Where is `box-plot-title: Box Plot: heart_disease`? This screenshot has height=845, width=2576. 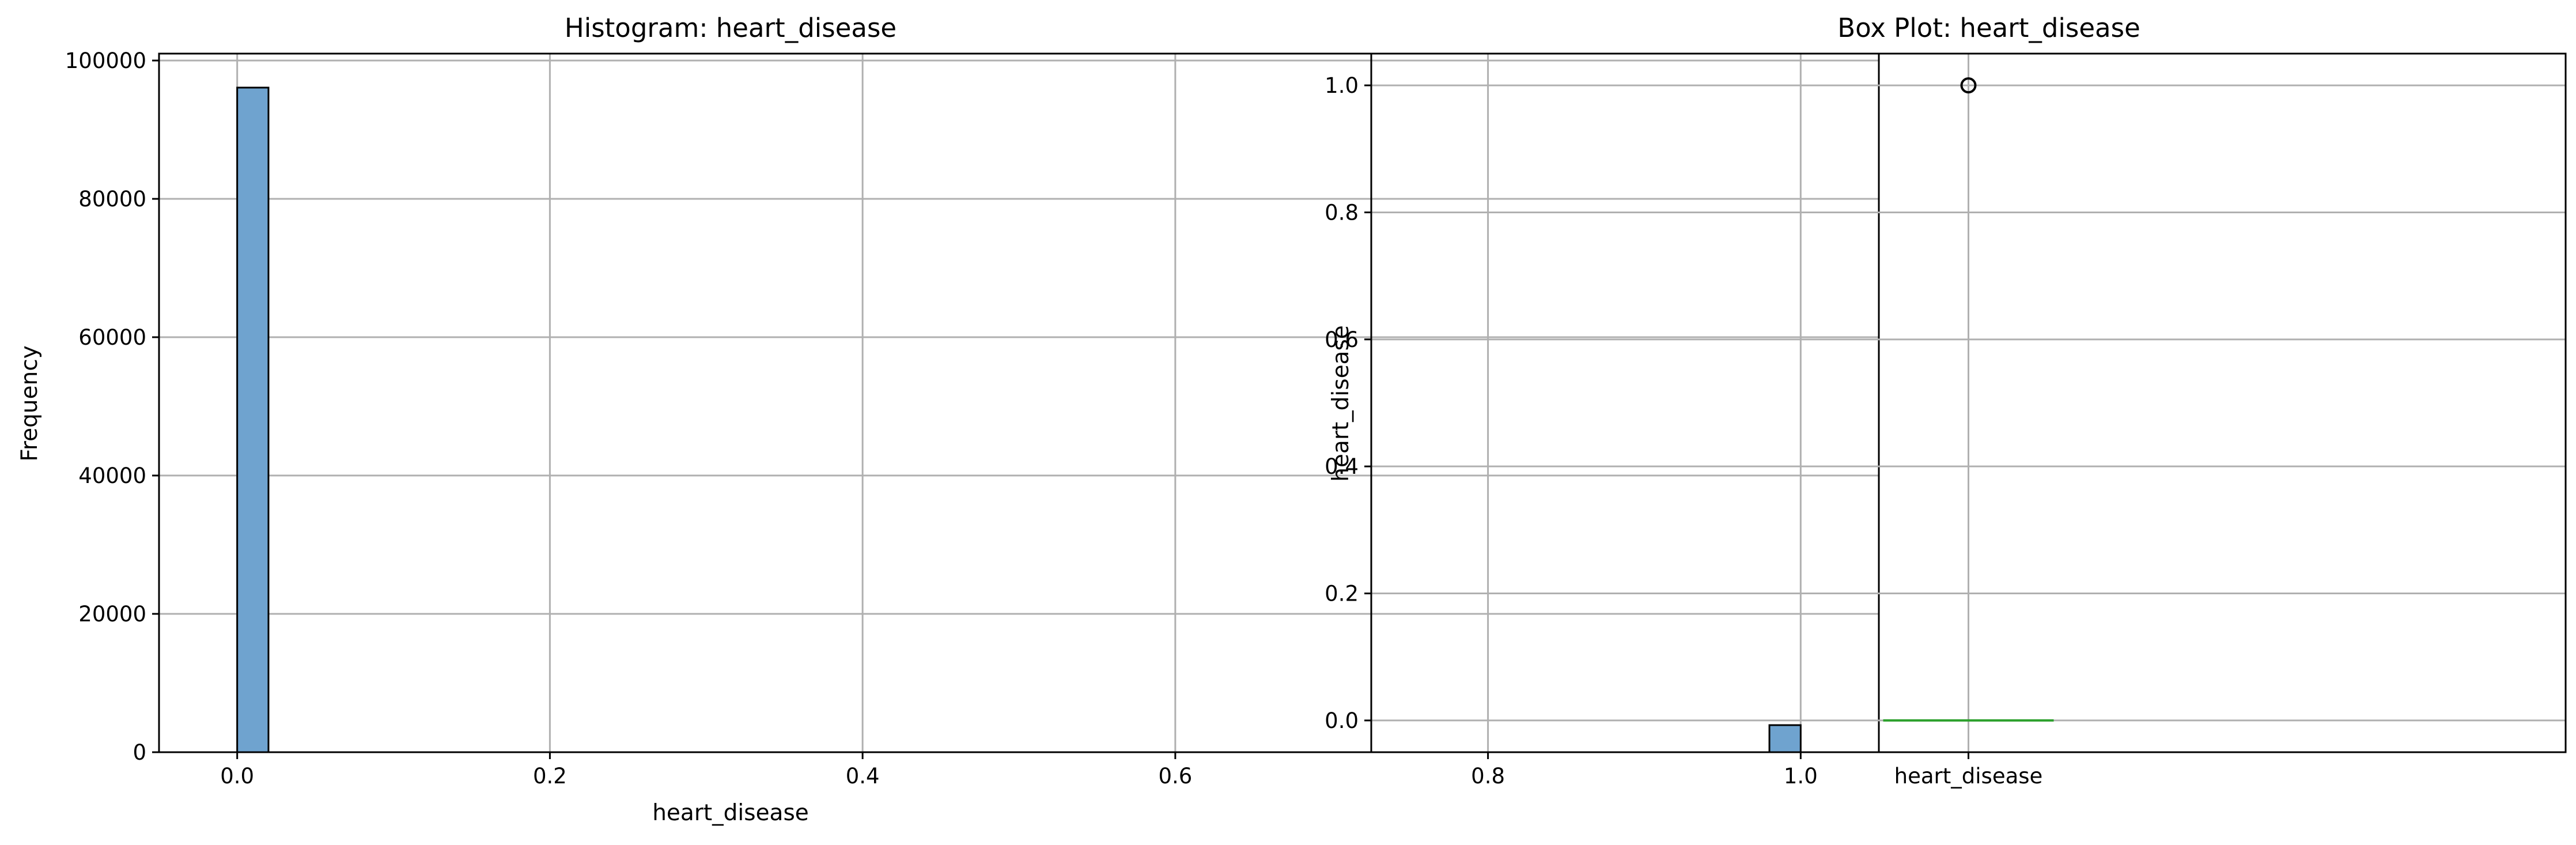
box-plot-title: Box Plot: heart_disease is located at coordinates (1988, 28).